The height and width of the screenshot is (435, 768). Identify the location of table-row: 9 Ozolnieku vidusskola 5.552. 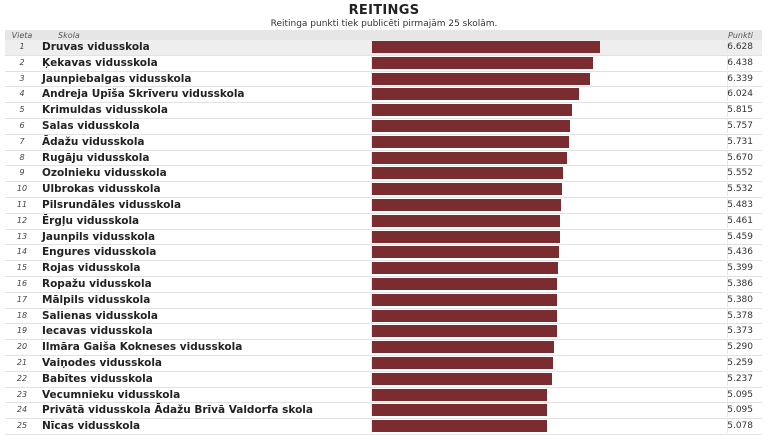
(383, 174).